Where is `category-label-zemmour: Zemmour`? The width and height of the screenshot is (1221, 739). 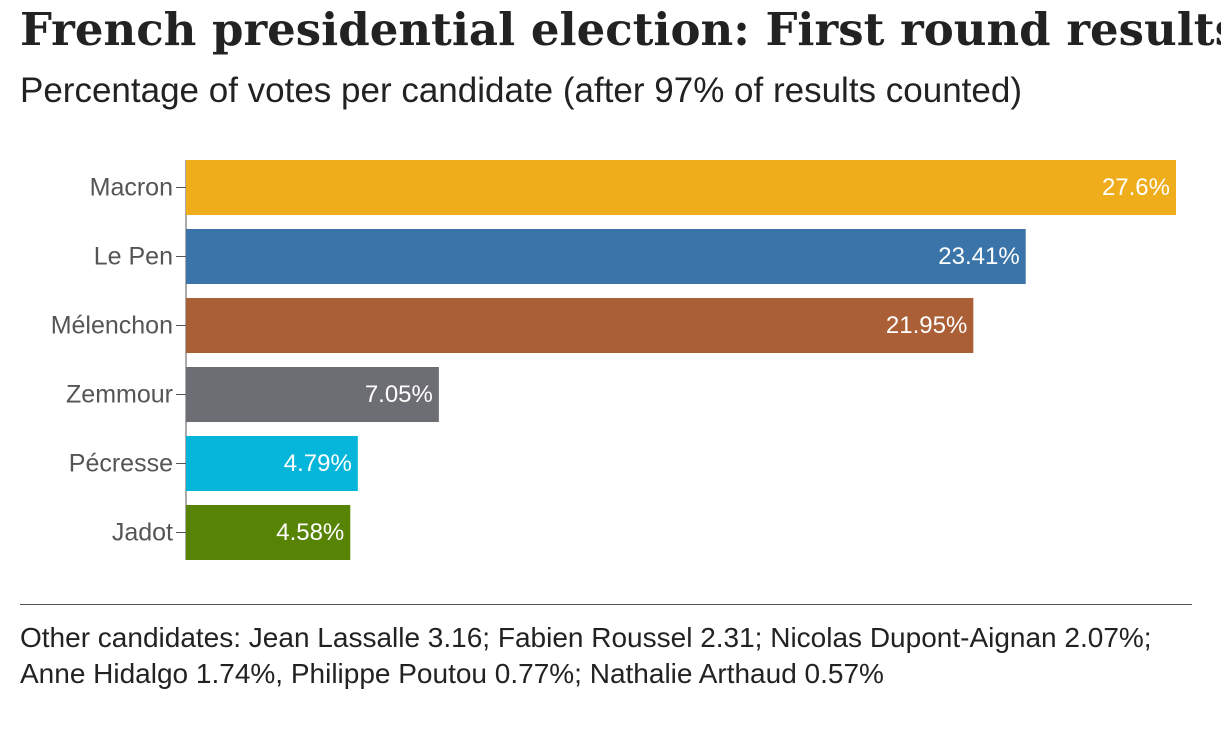 category-label-zemmour: Zemmour is located at coordinates (119, 395).